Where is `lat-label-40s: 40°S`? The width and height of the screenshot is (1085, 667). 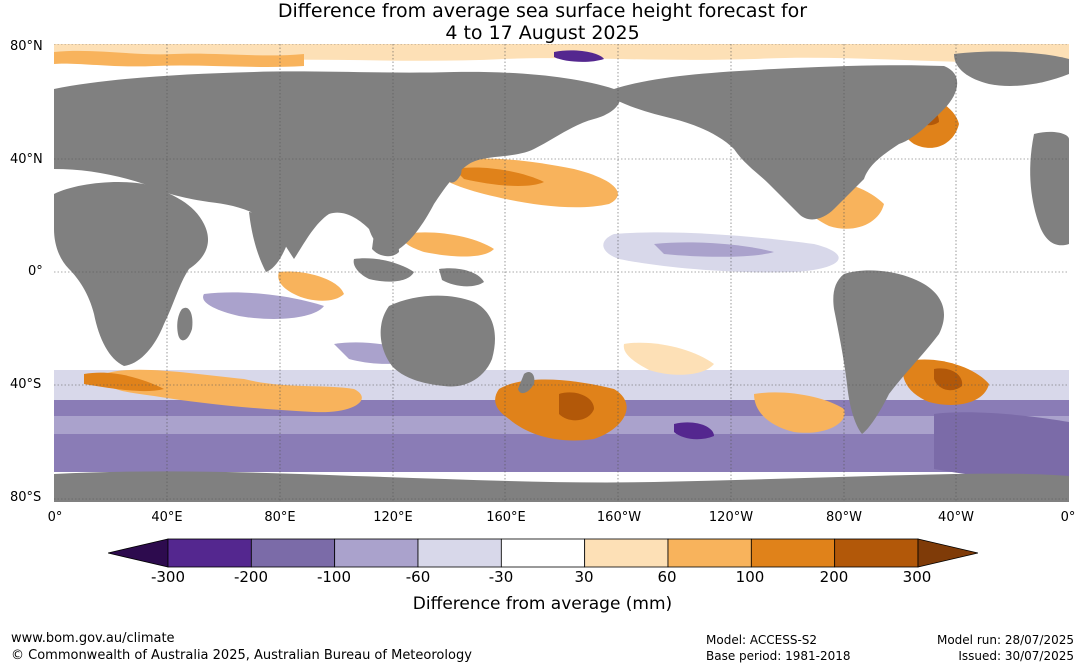 lat-label-40s: 40°S is located at coordinates (26, 384).